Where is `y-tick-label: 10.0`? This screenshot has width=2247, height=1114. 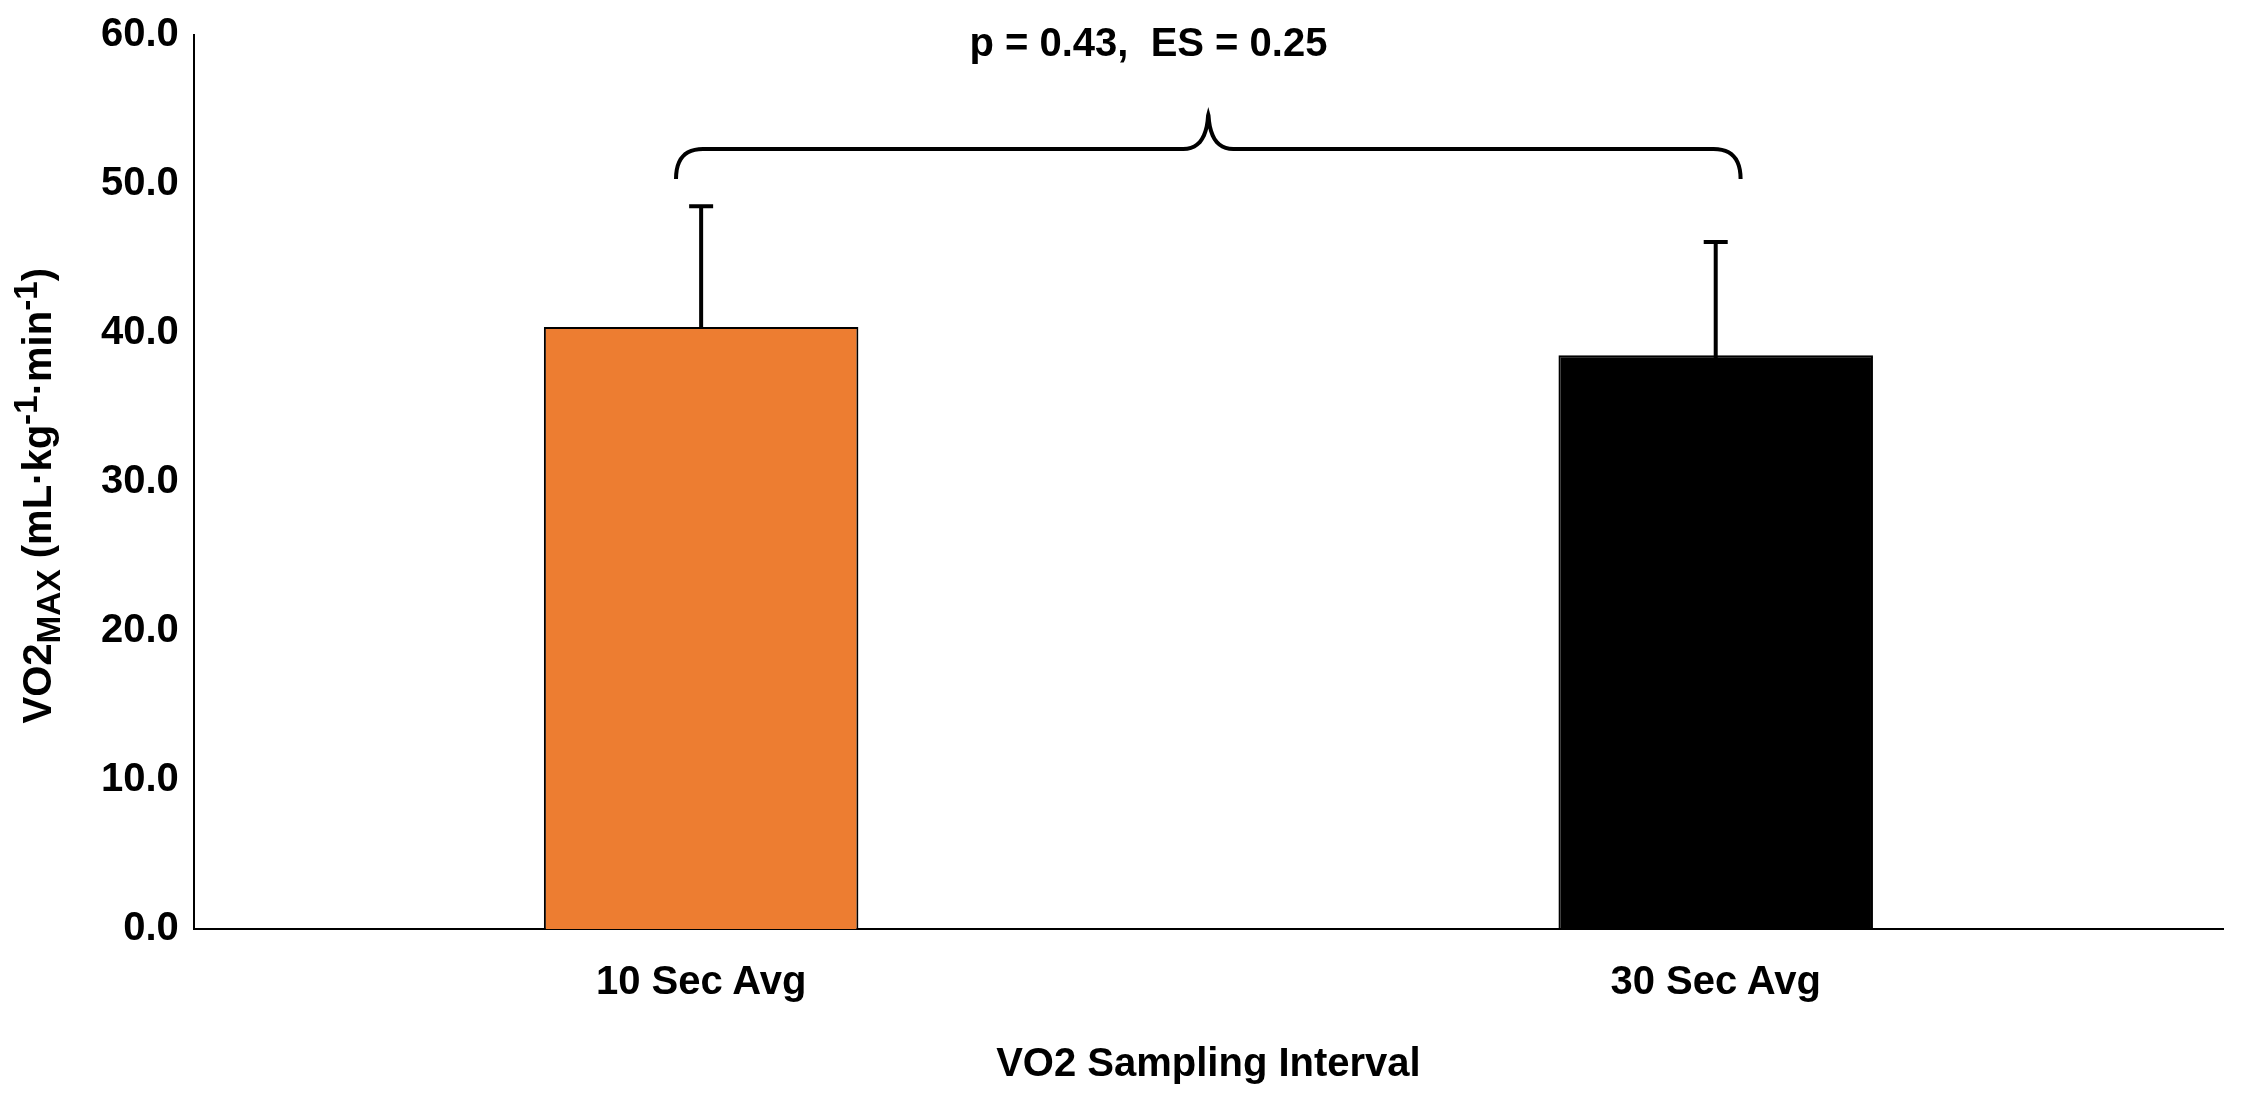 y-tick-label: 10.0 is located at coordinates (139, 777).